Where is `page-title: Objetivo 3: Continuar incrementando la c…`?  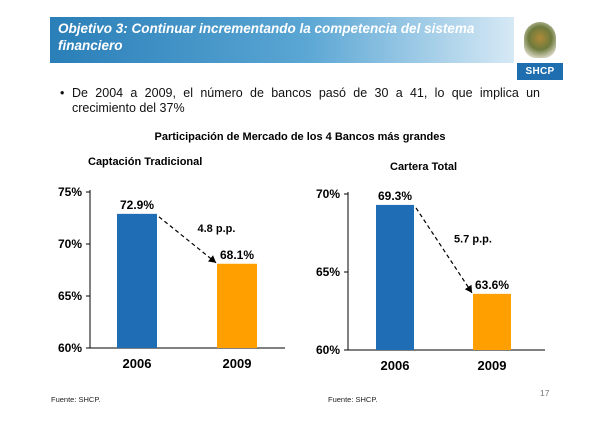
page-title: Objetivo 3: Continuar incrementando la c… is located at coordinates (266, 37).